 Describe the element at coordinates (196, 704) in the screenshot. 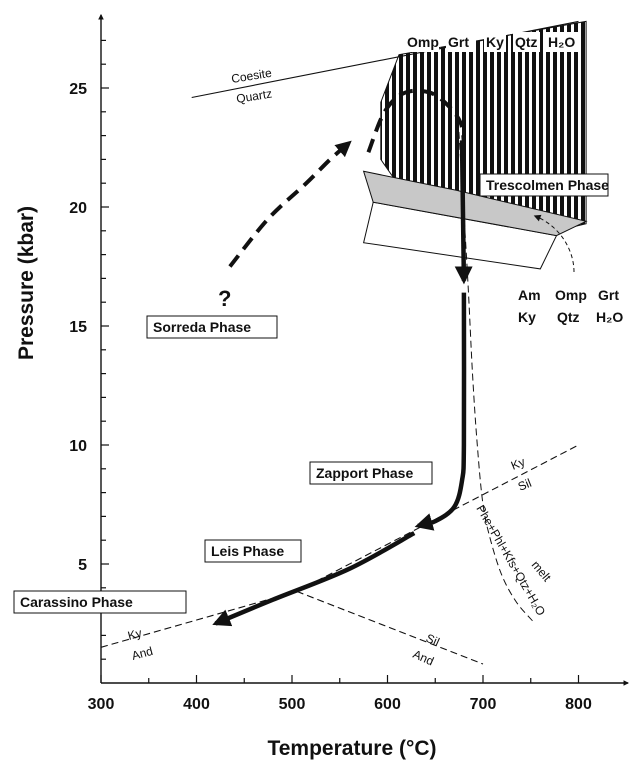

I see `x-tick-label: 400` at that location.